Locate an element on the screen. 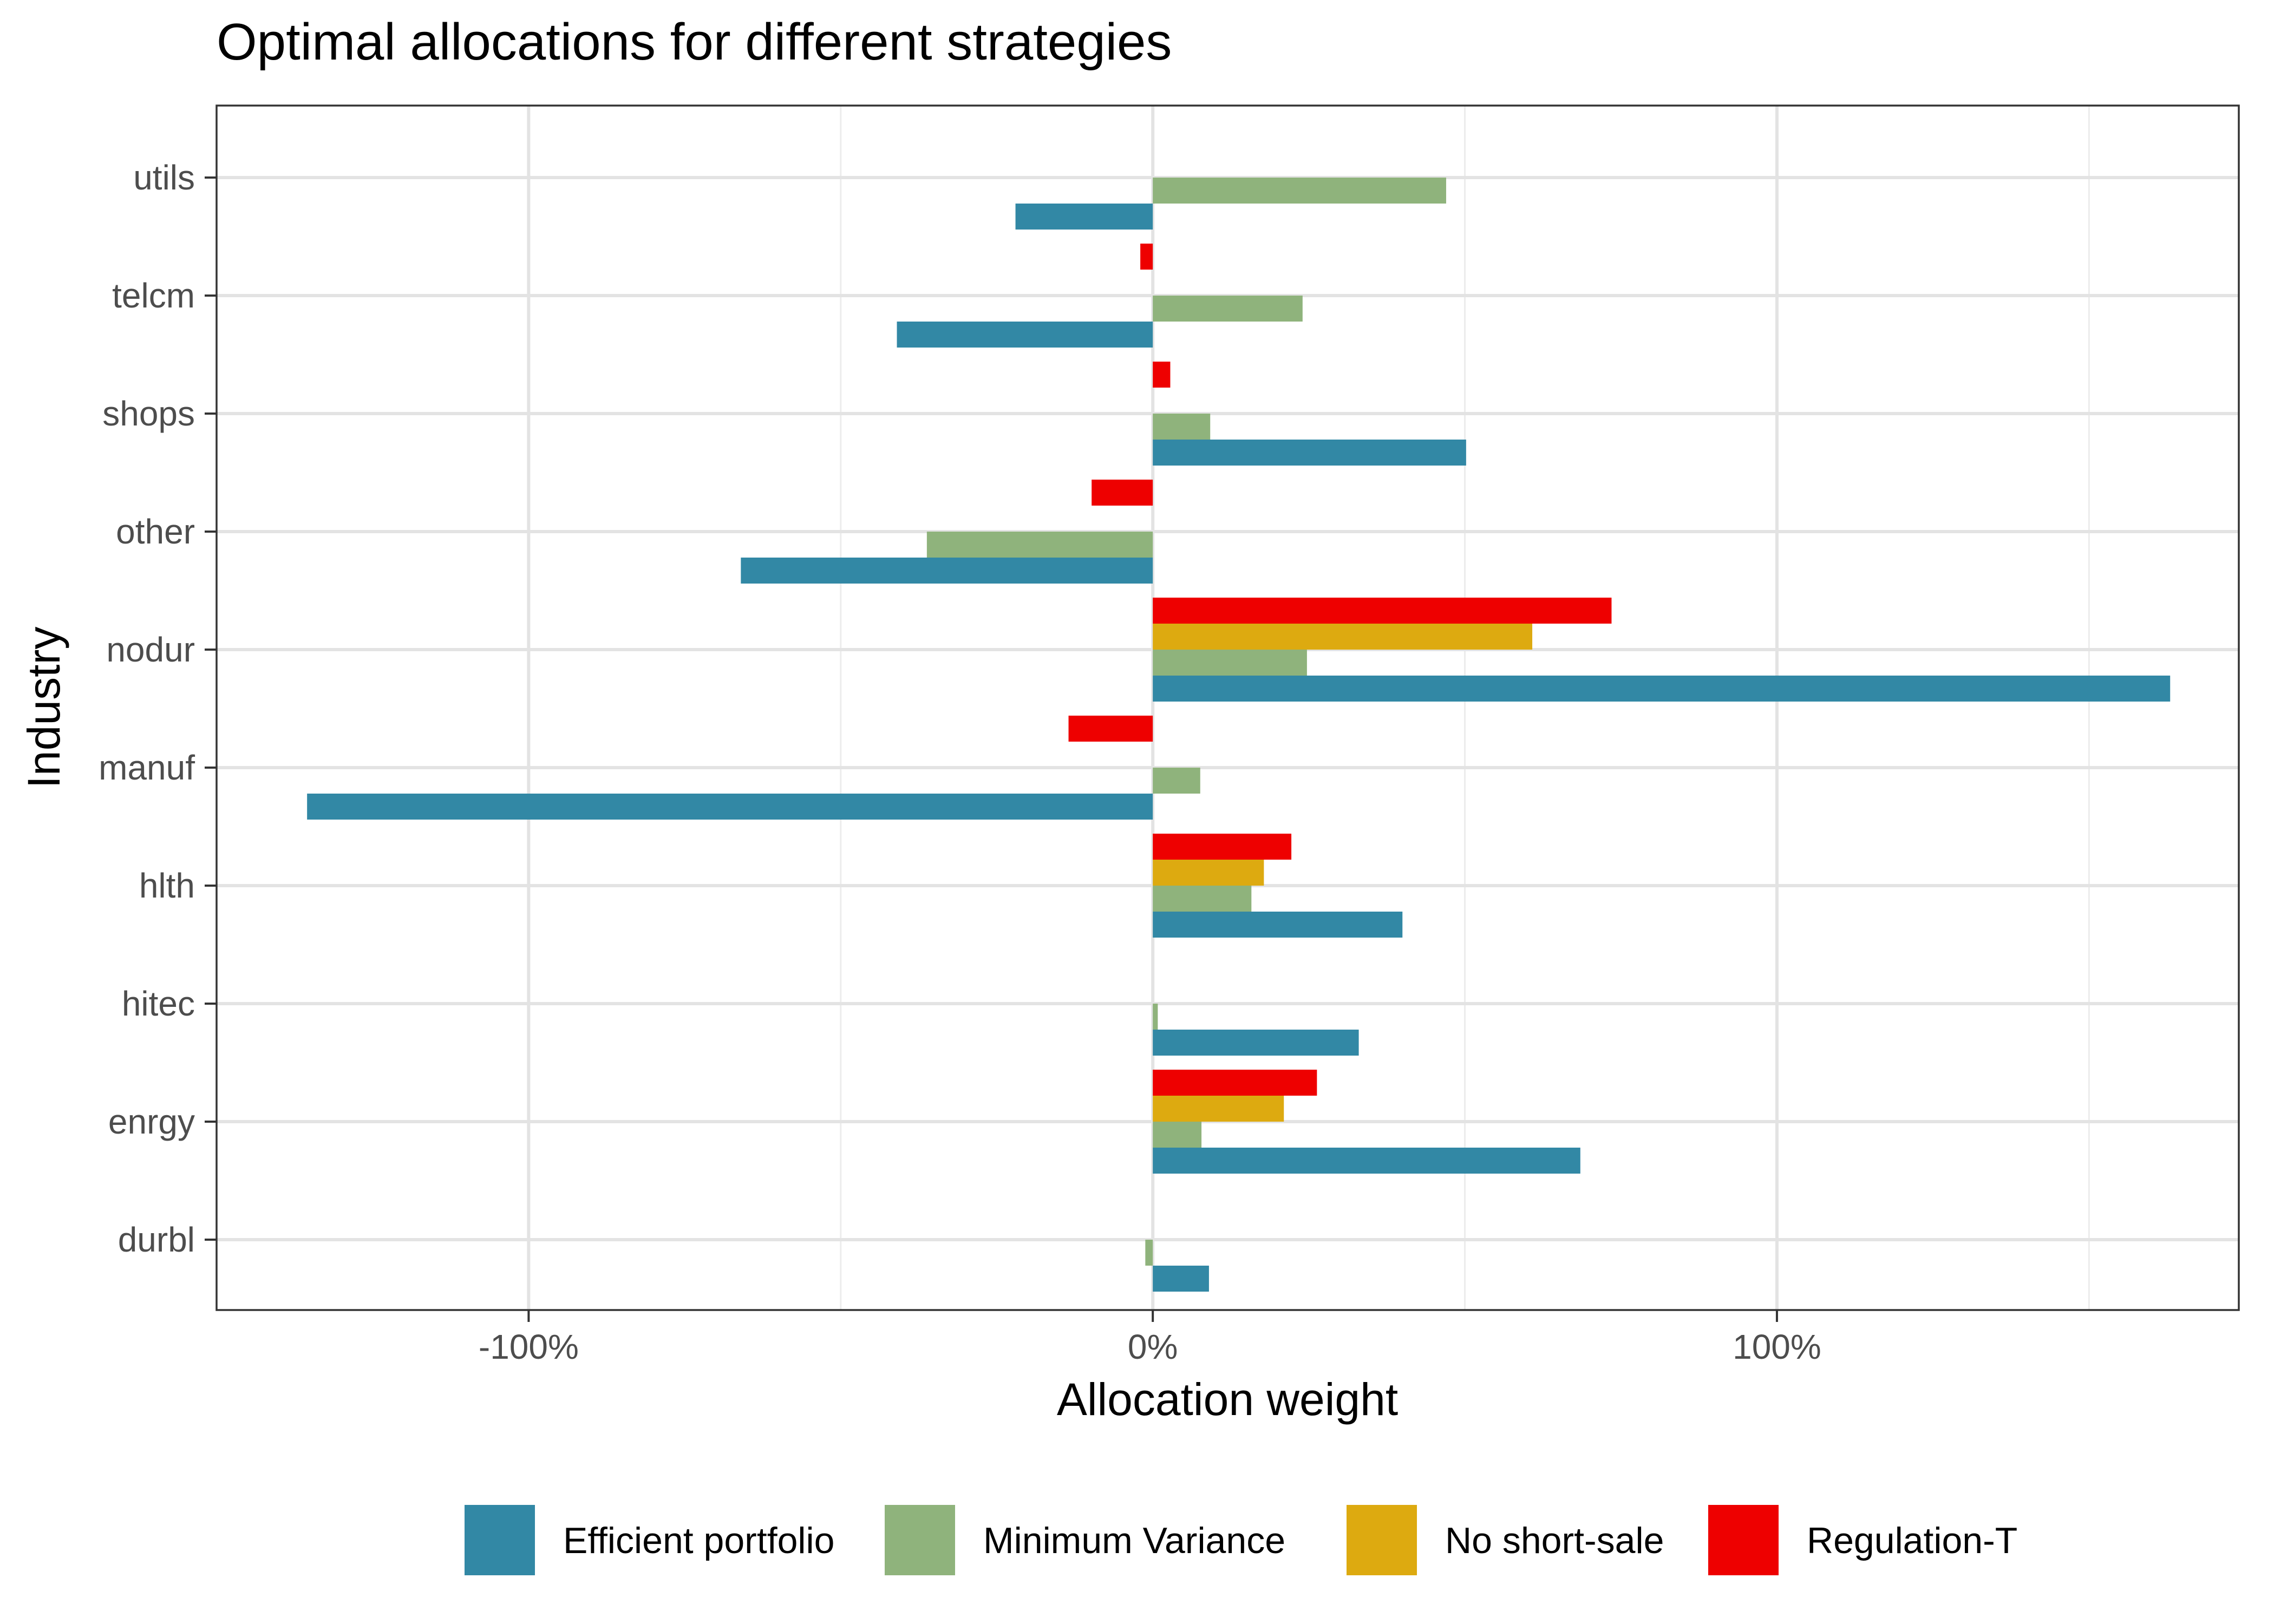 The image size is (2274, 1624). bar-hlth-regulation-t is located at coordinates (1223, 847).